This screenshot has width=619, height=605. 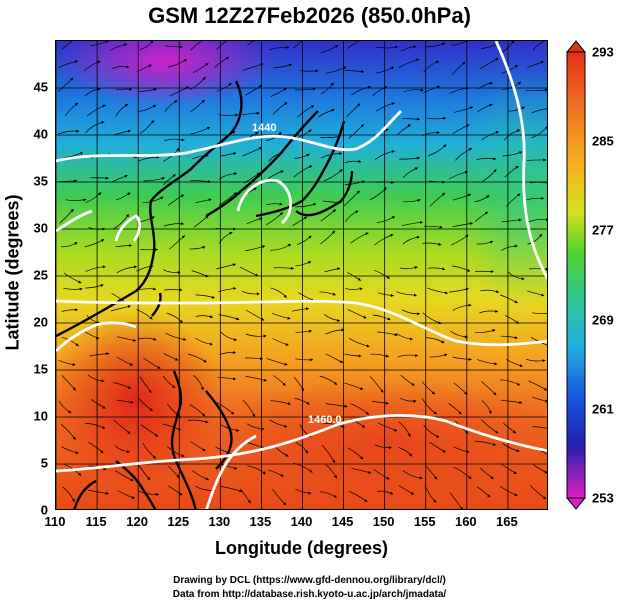 What do you see at coordinates (178, 521) in the screenshot?
I see `x-tick-label: 125` at bounding box center [178, 521].